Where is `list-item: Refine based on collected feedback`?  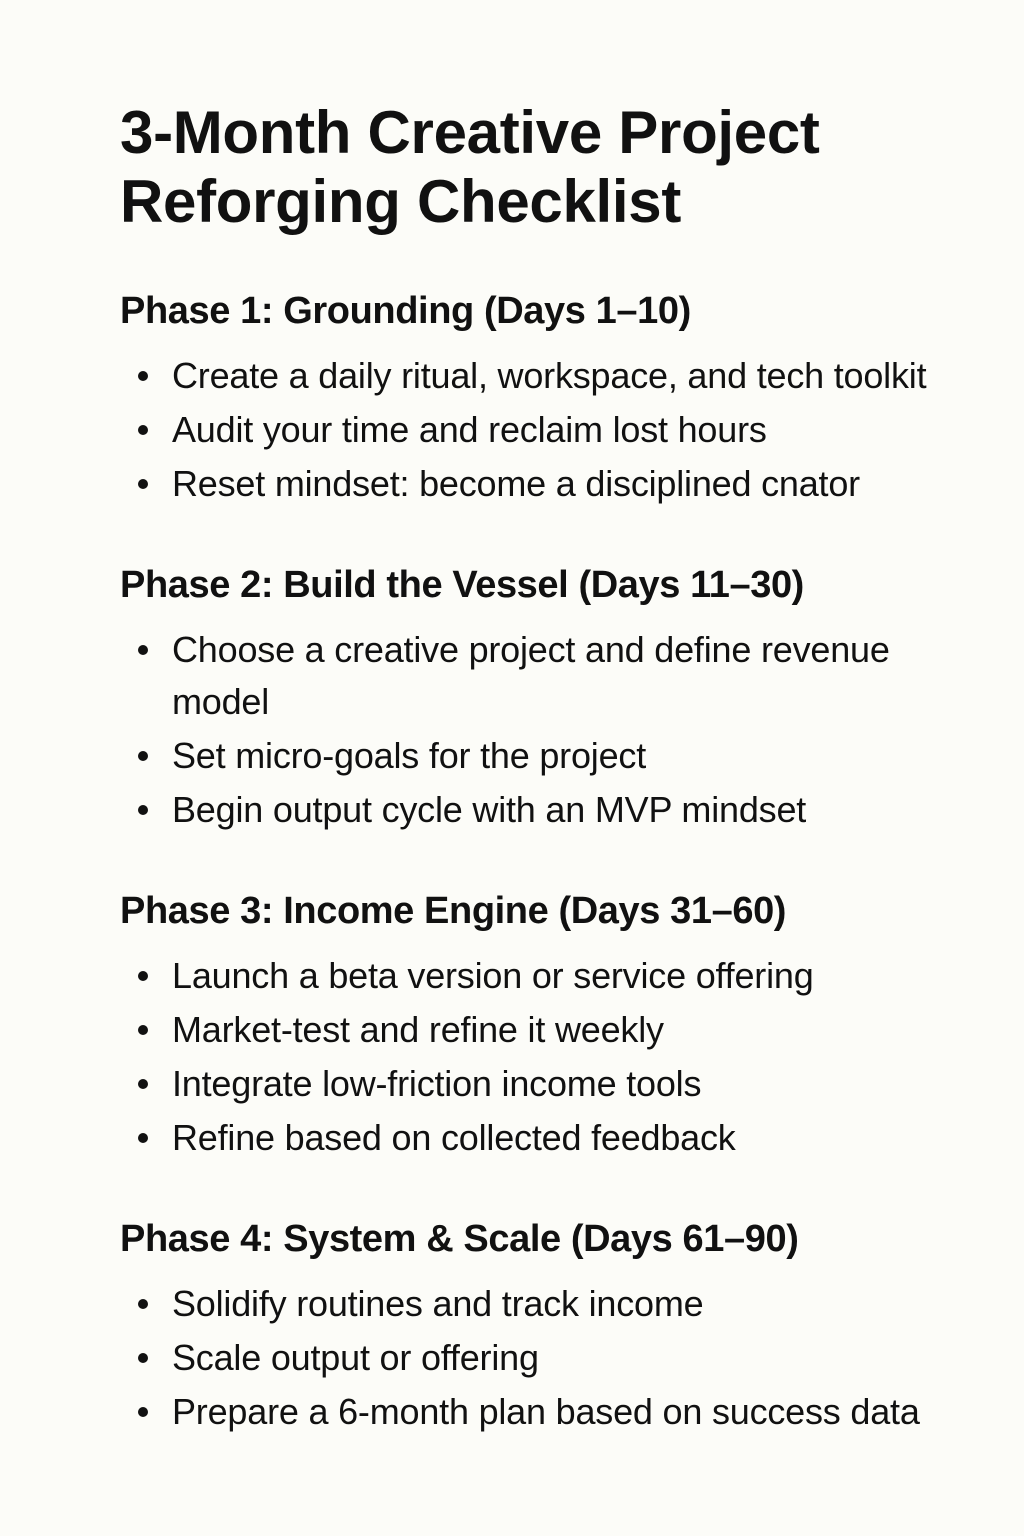
list-item: Refine based on collected feedback is located at coordinates (536, 1138).